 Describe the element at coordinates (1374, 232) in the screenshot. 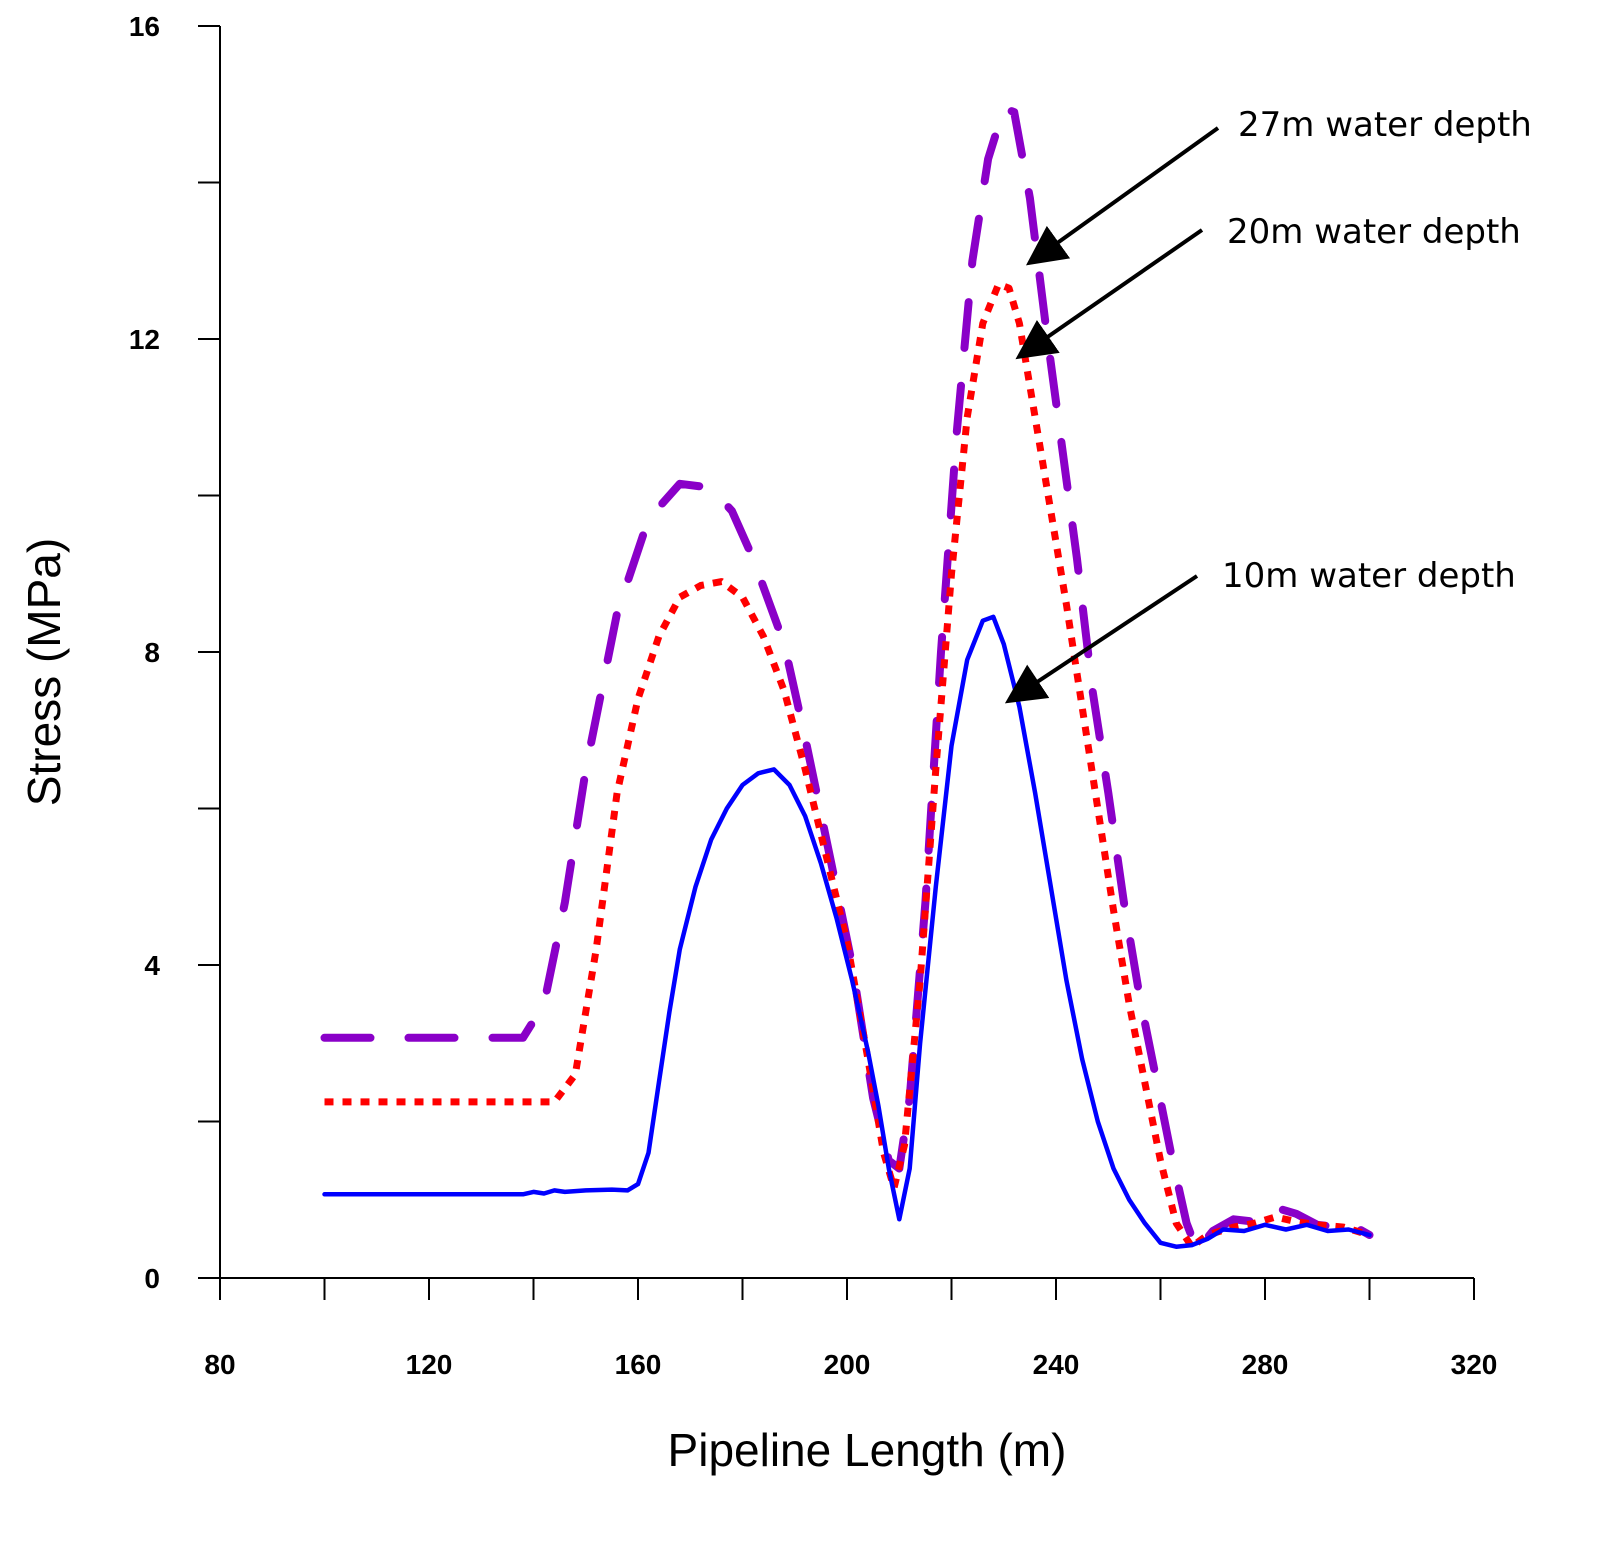

I see `annotation-label: 20m water depth` at that location.